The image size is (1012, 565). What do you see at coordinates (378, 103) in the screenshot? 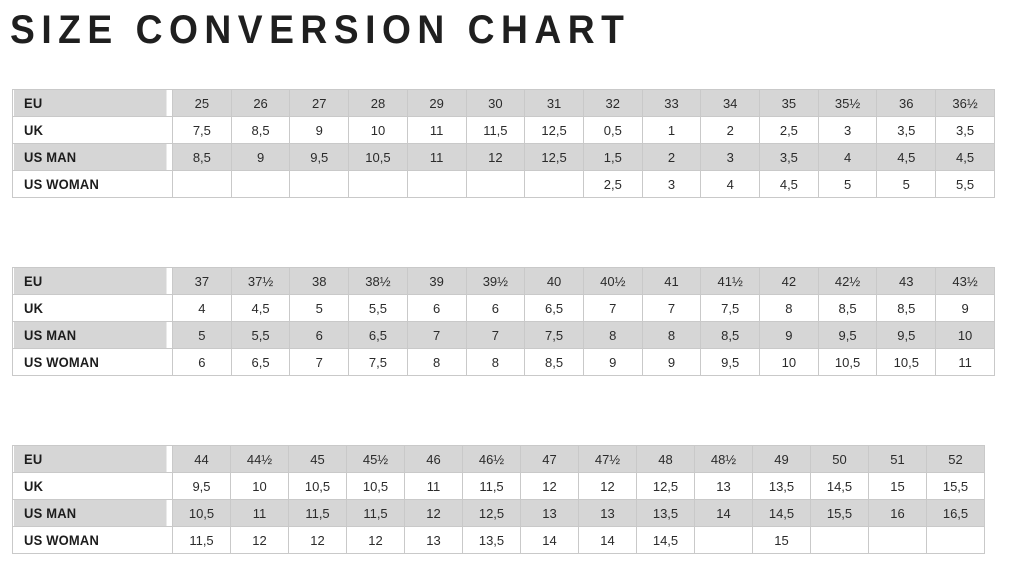
I see `size-cell: 28` at bounding box center [378, 103].